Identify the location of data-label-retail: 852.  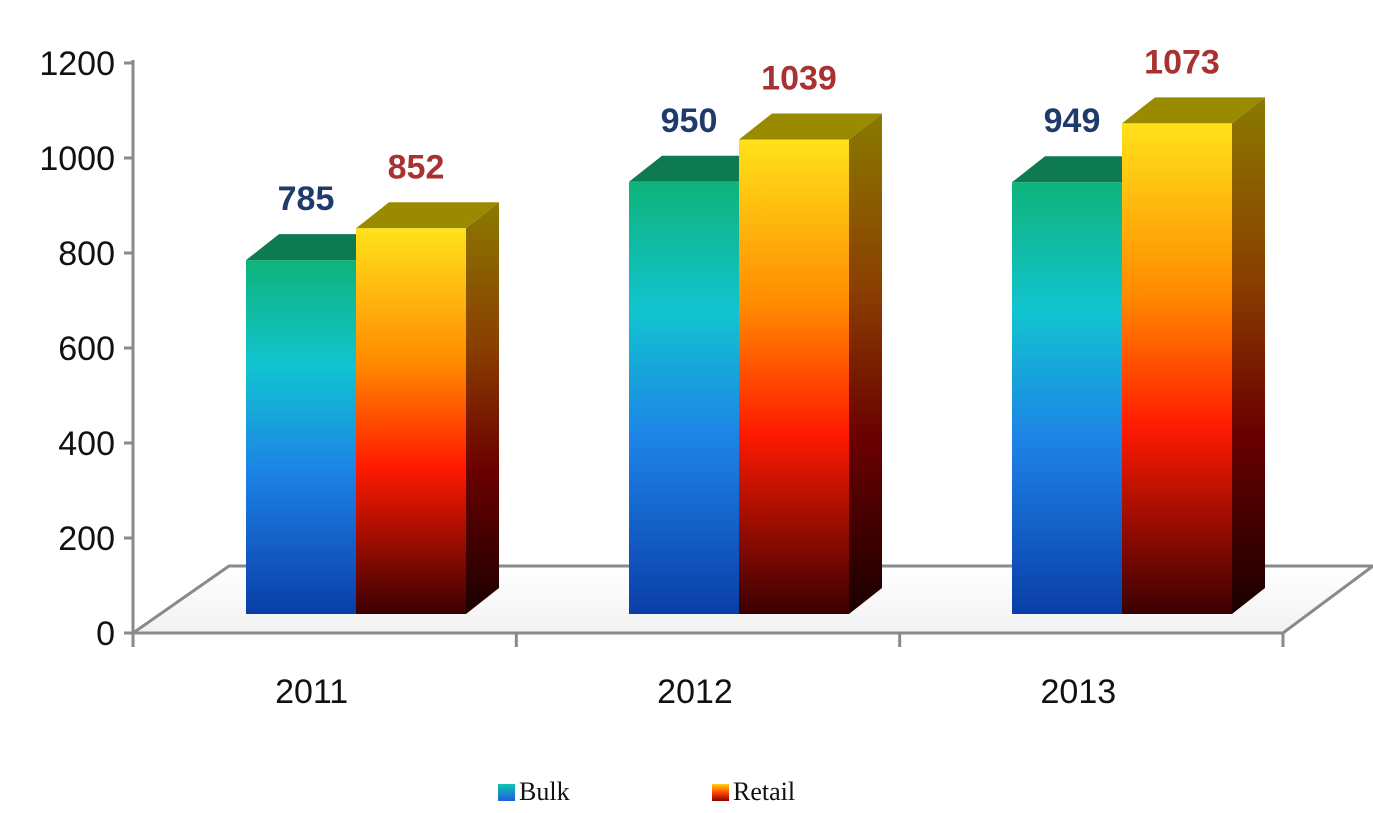
(416, 167).